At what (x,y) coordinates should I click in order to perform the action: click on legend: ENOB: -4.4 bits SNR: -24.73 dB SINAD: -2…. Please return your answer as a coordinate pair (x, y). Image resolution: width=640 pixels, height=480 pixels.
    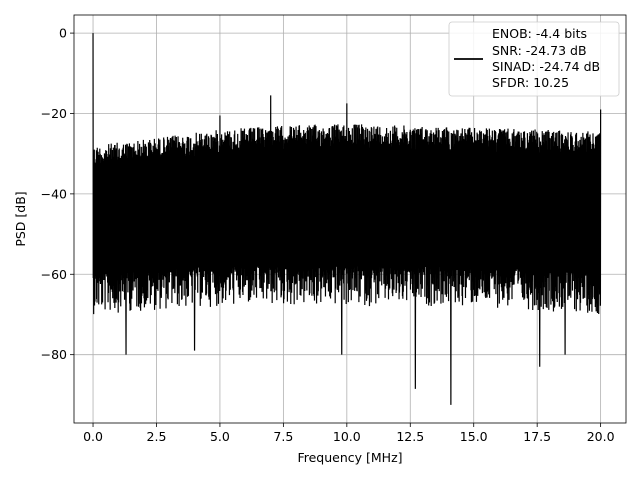
    Looking at the image, I should click on (534, 59).